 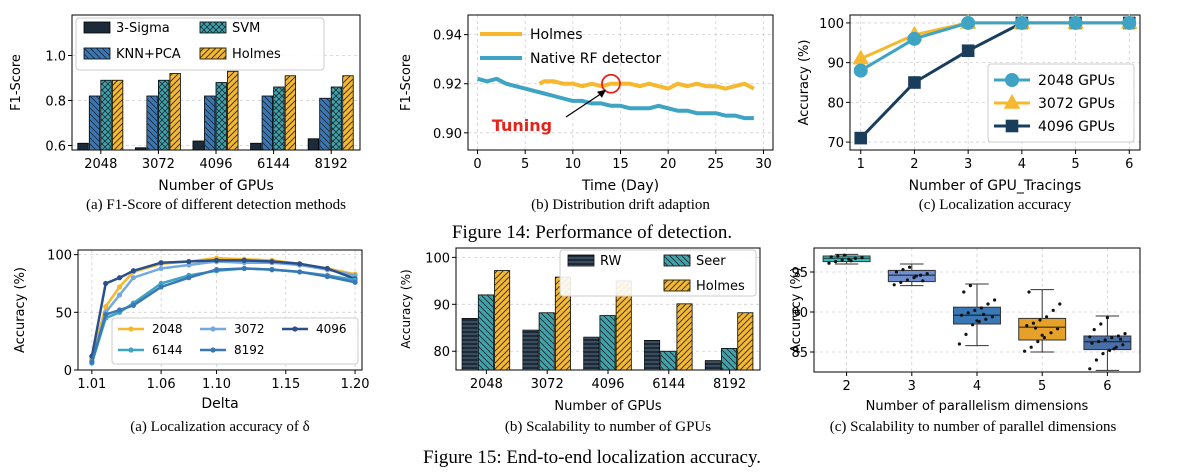 What do you see at coordinates (441, 305) in the screenshot?
I see `y-tick-label: 90` at bounding box center [441, 305].